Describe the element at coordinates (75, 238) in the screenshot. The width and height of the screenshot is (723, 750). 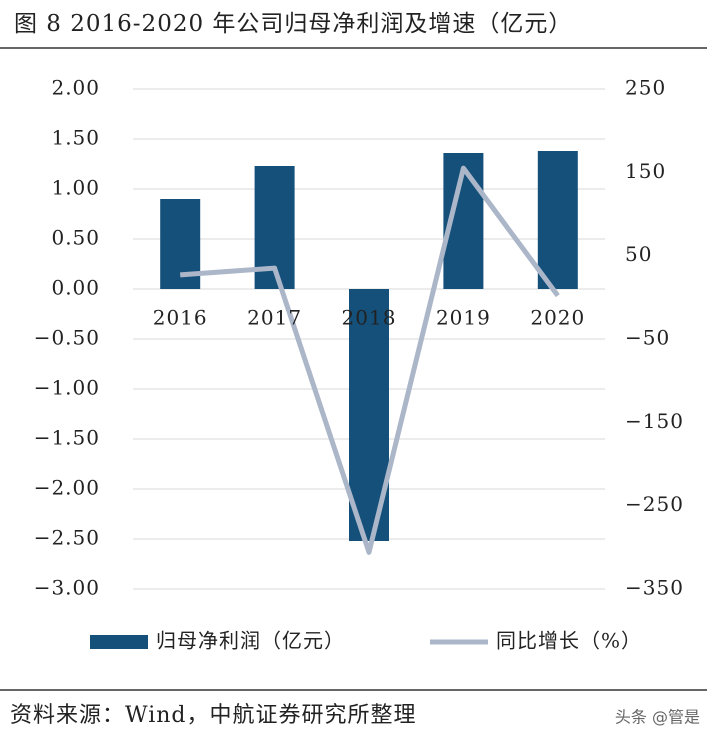
I see `y-tick-label: 0.50` at that location.